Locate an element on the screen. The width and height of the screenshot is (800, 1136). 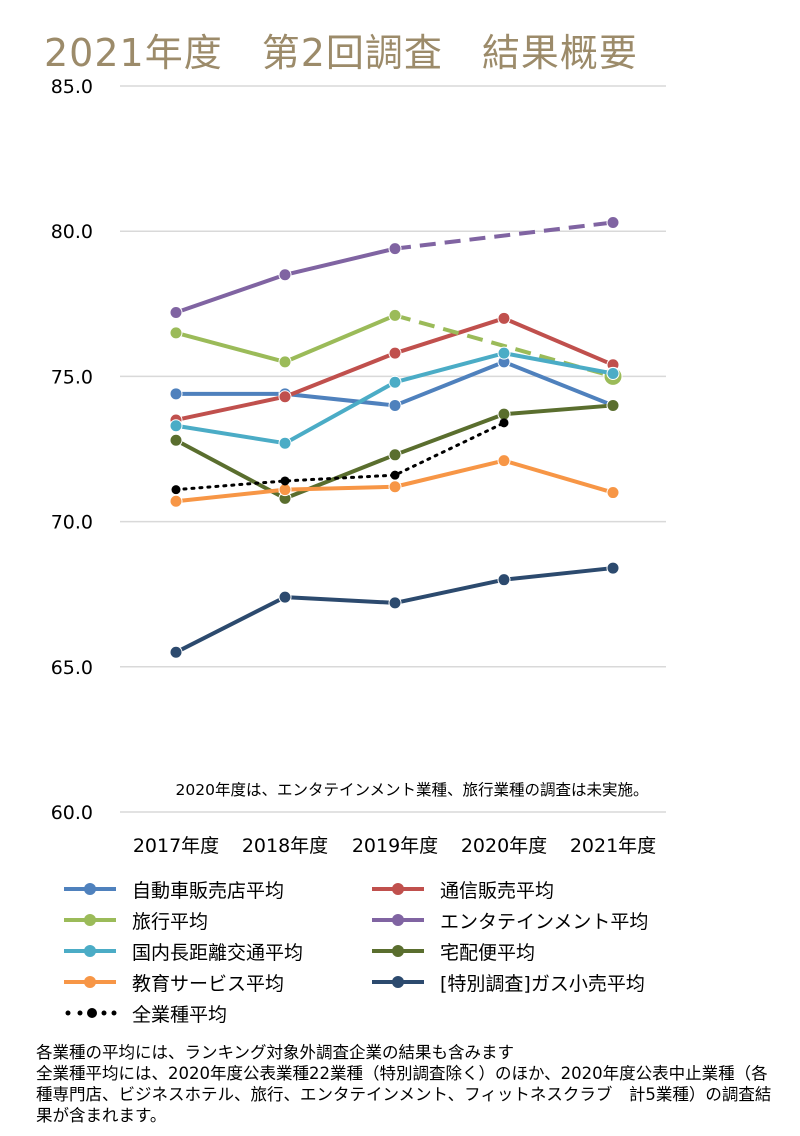
legend-item: 旅行平均 is located at coordinates (135, 920).